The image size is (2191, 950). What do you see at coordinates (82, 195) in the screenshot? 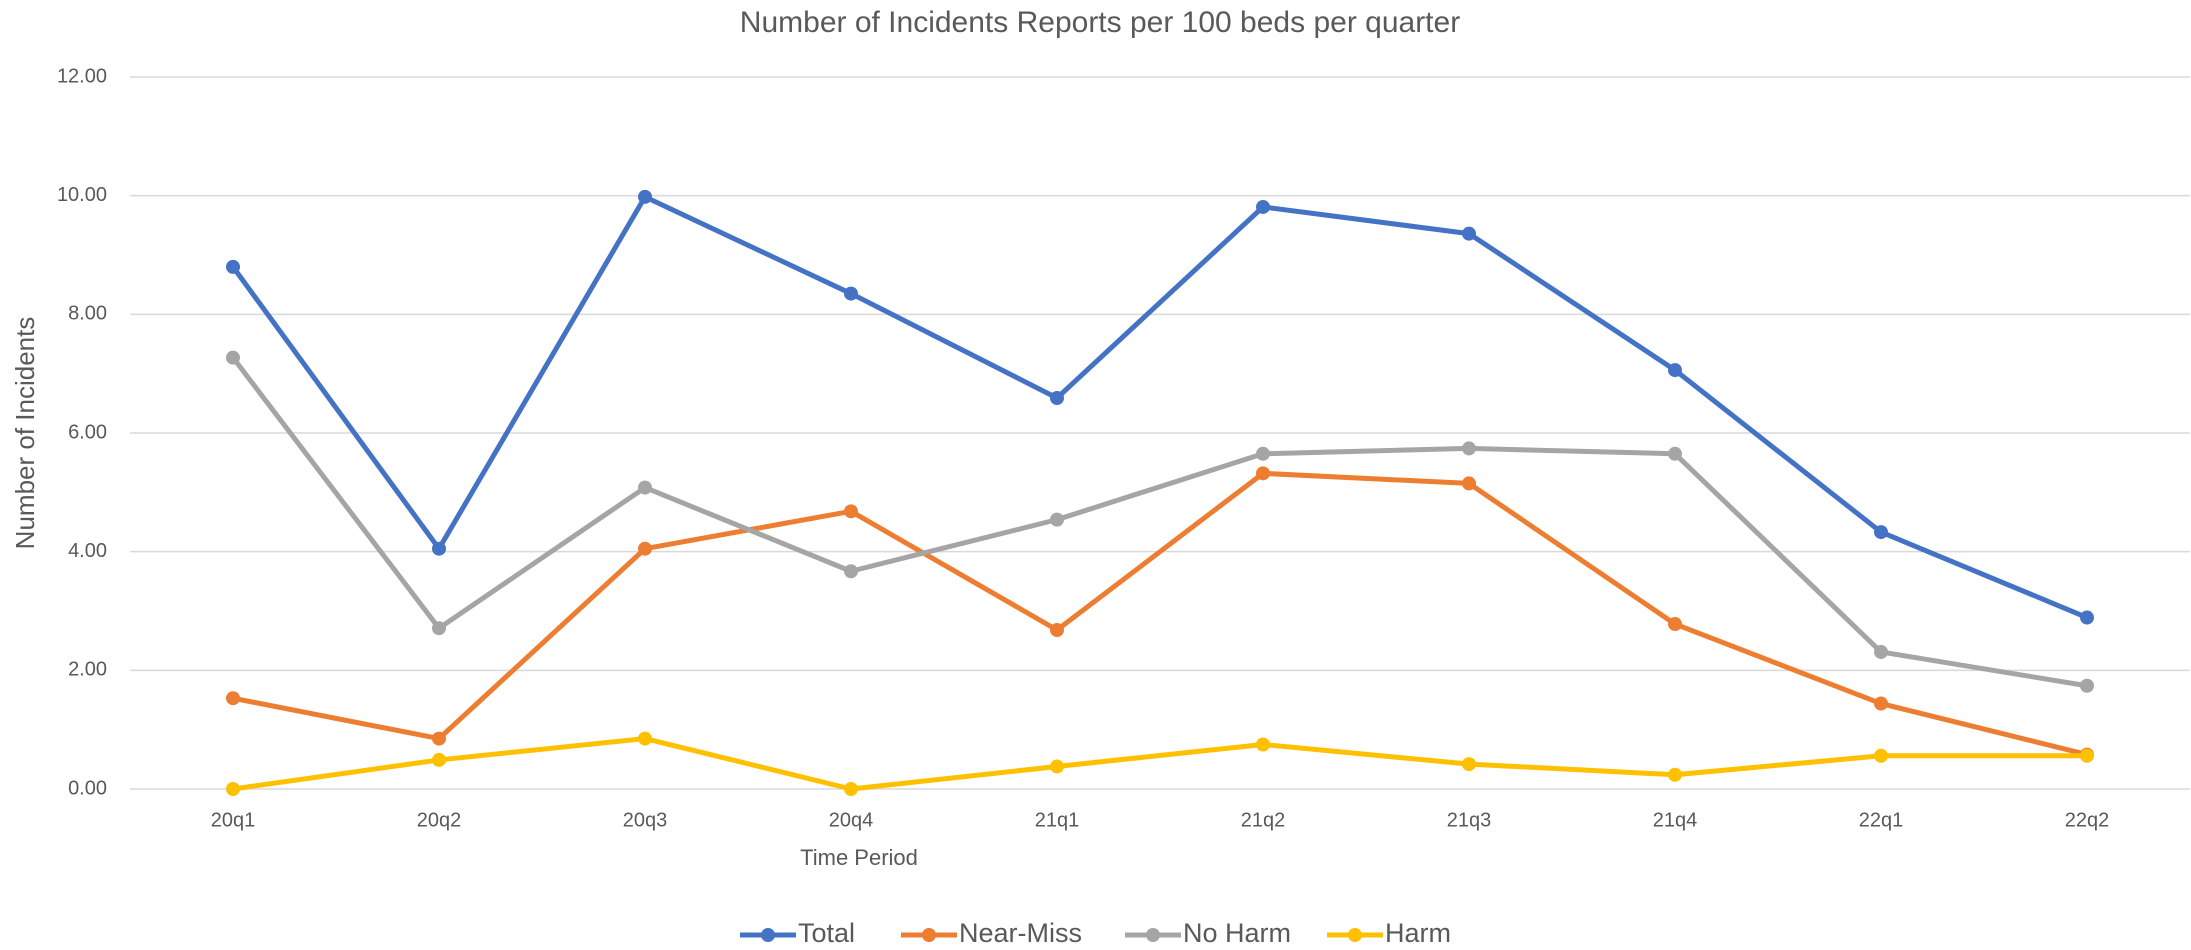
I see `y-tick-label: 10.00` at bounding box center [82, 195].